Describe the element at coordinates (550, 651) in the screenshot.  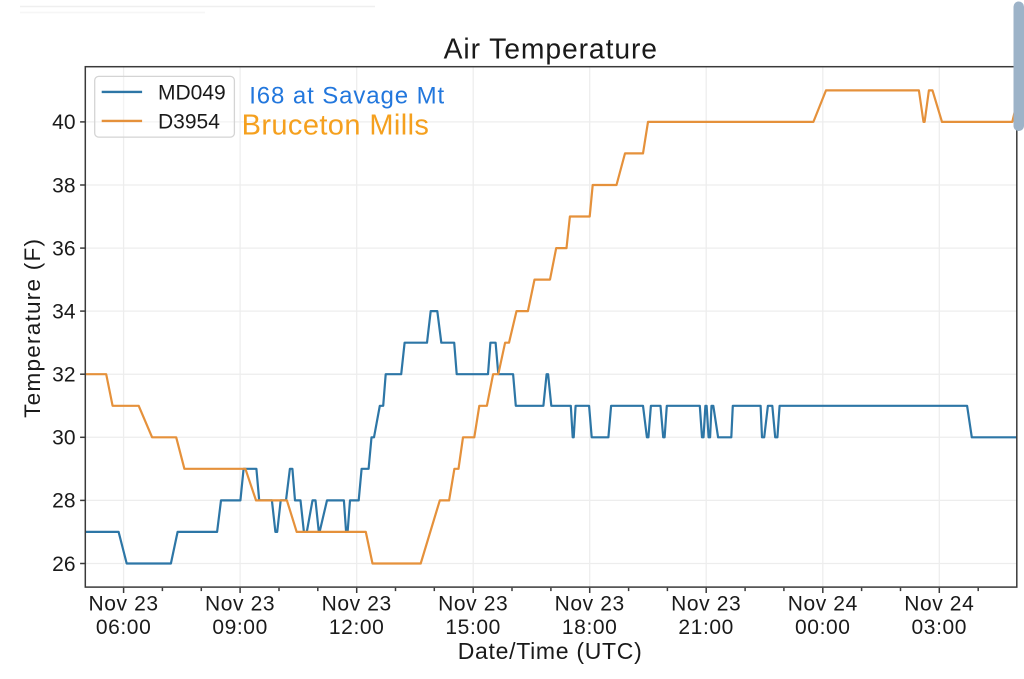
I see `svg-text: Date/Time (UTC)` at that location.